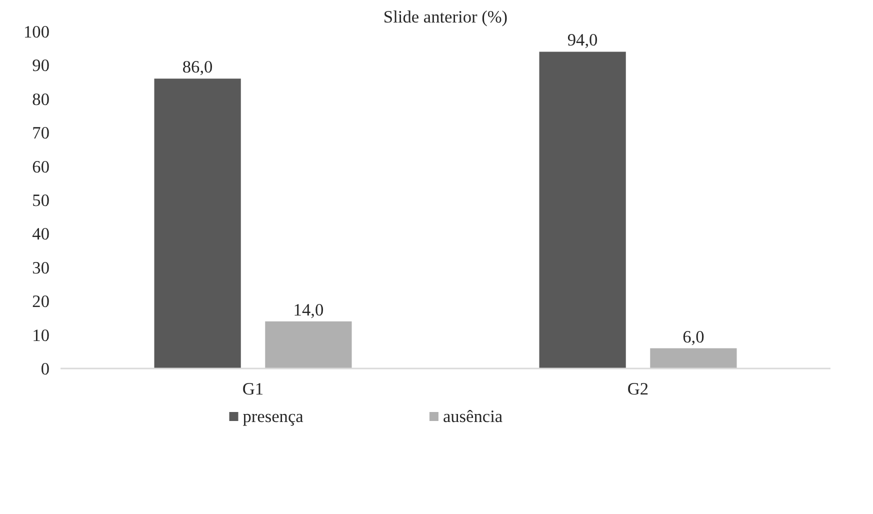  Describe the element at coordinates (582, 40) in the screenshot. I see `data-label: 94,0` at that location.